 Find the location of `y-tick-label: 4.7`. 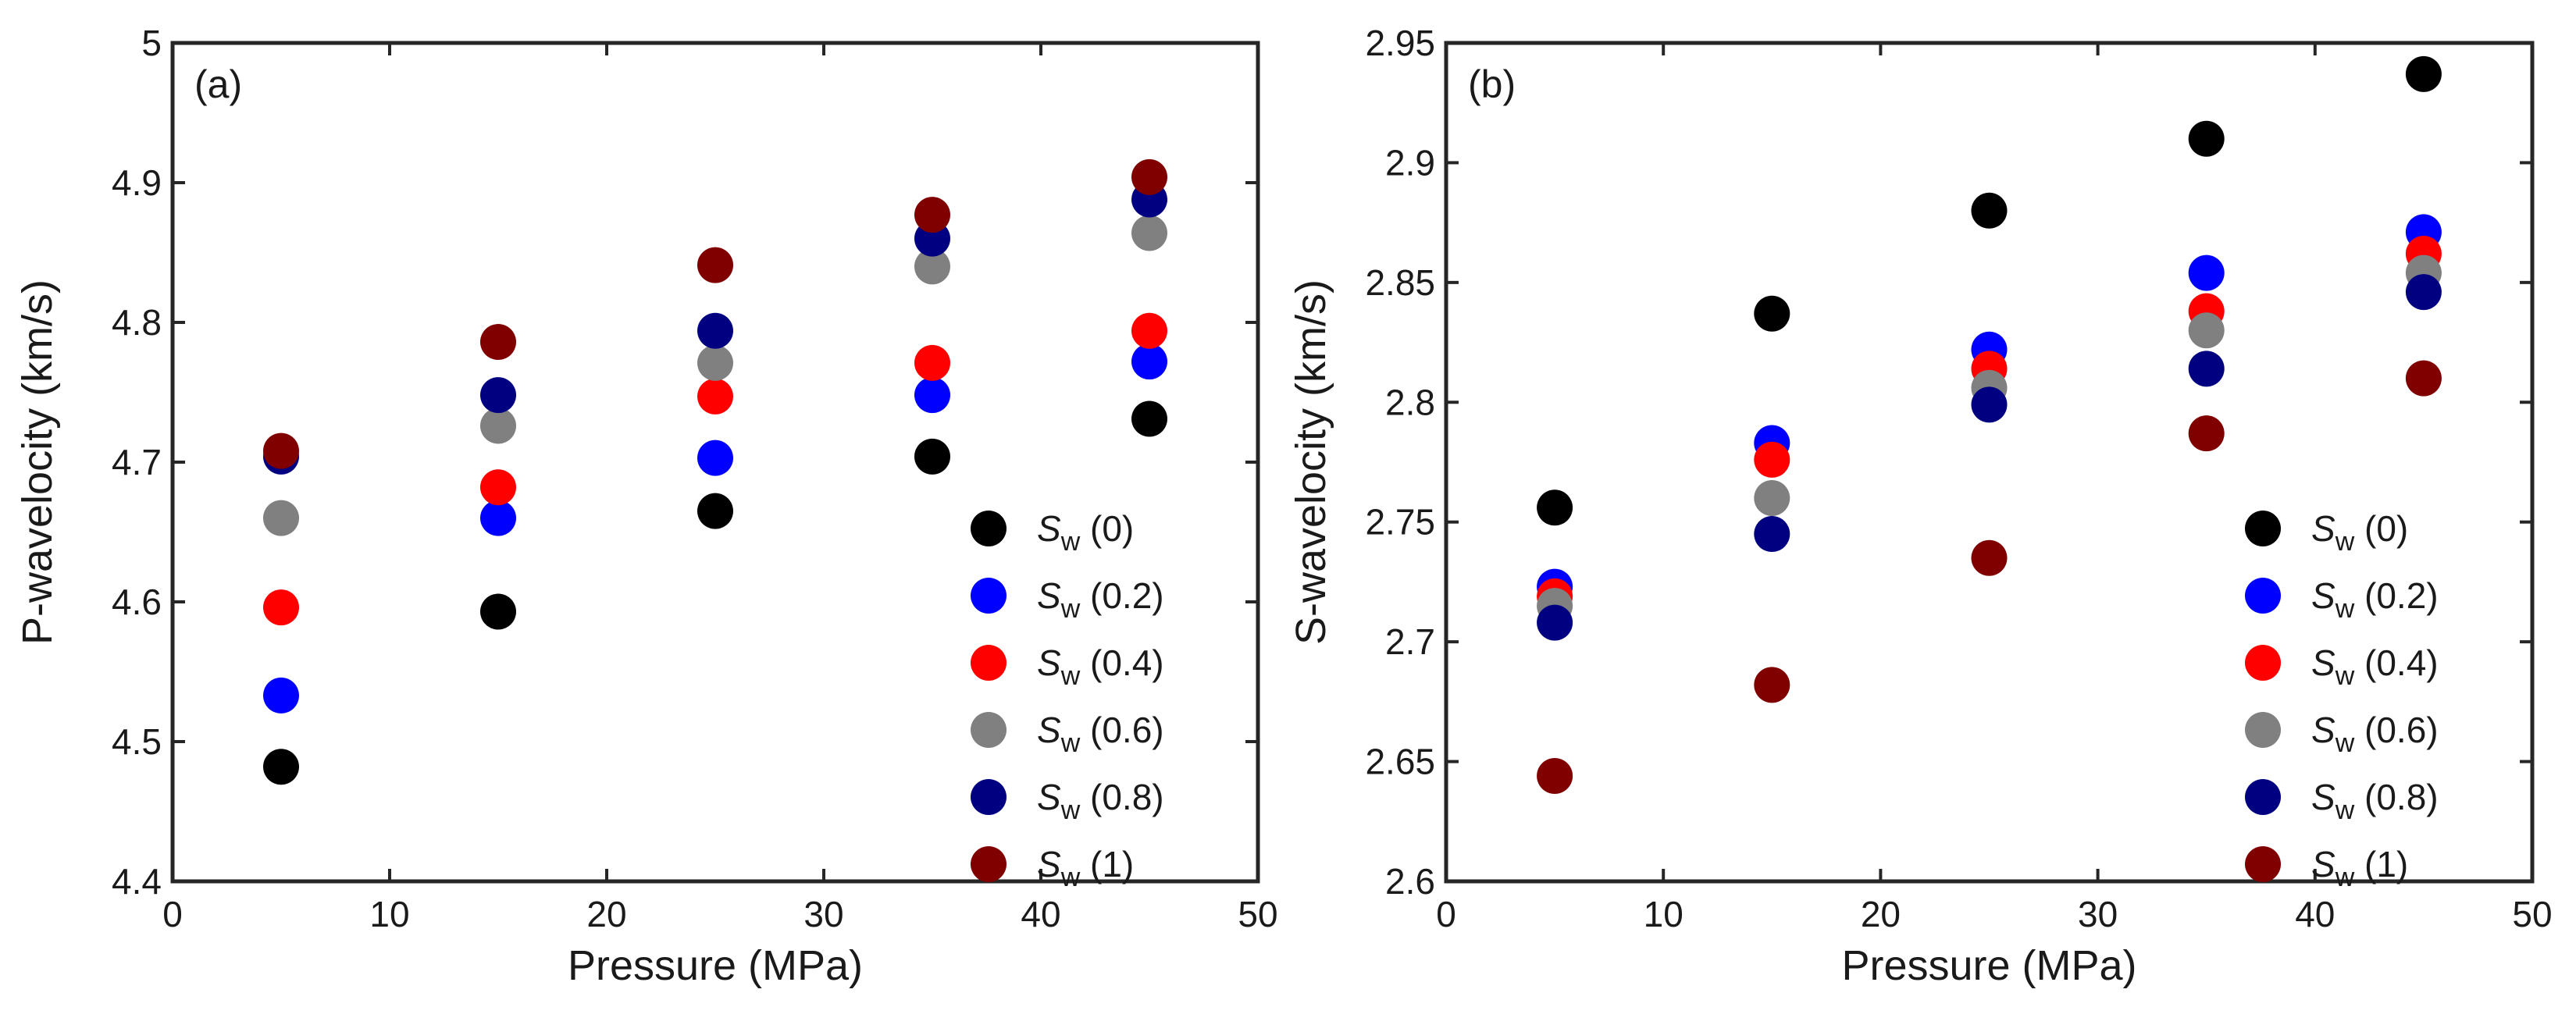

y-tick-label: 4.7 is located at coordinates (137, 462).